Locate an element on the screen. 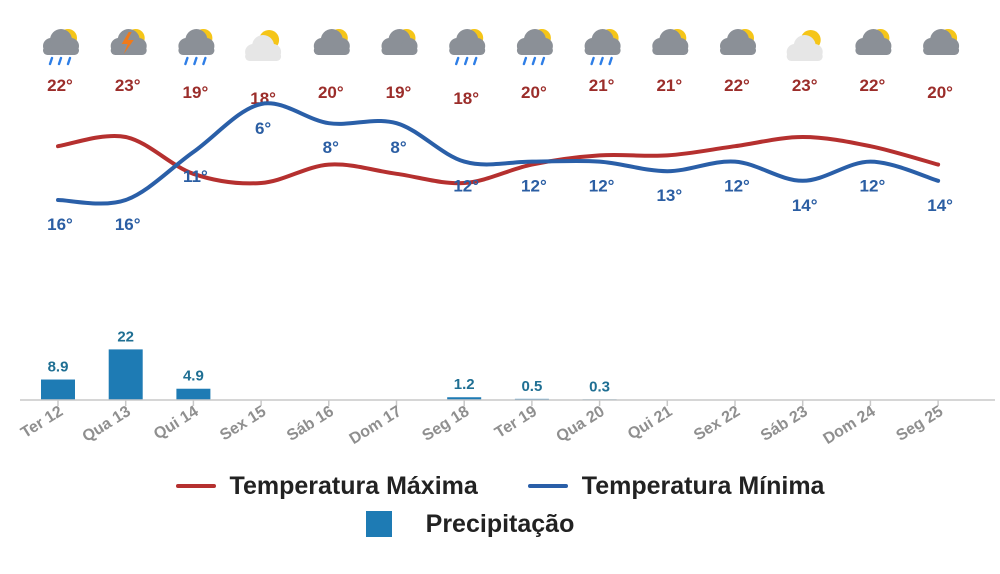 This screenshot has width=1000, height=574. x-axis-tick-label: Qua 13 is located at coordinates (107, 424).